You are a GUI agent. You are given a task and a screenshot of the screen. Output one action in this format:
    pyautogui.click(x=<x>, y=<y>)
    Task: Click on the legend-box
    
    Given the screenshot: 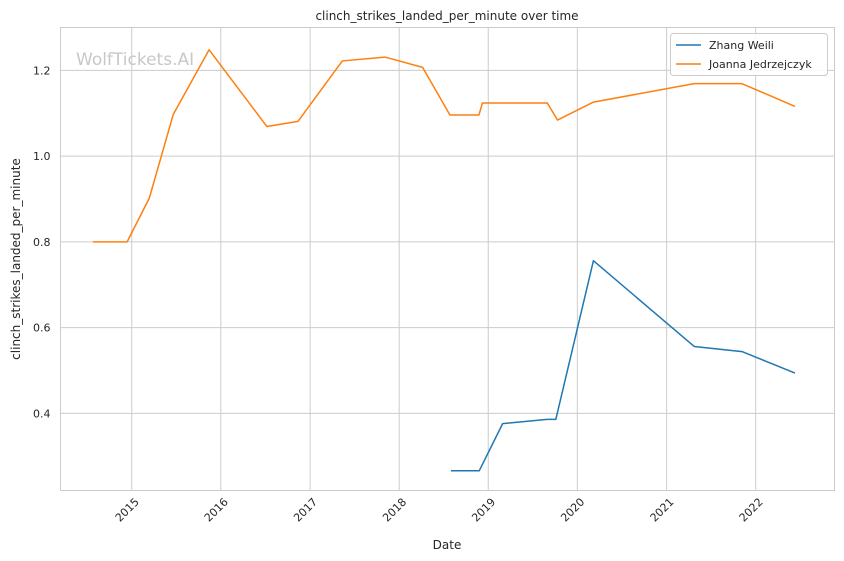 What is the action you would take?
    pyautogui.click(x=749, y=54)
    